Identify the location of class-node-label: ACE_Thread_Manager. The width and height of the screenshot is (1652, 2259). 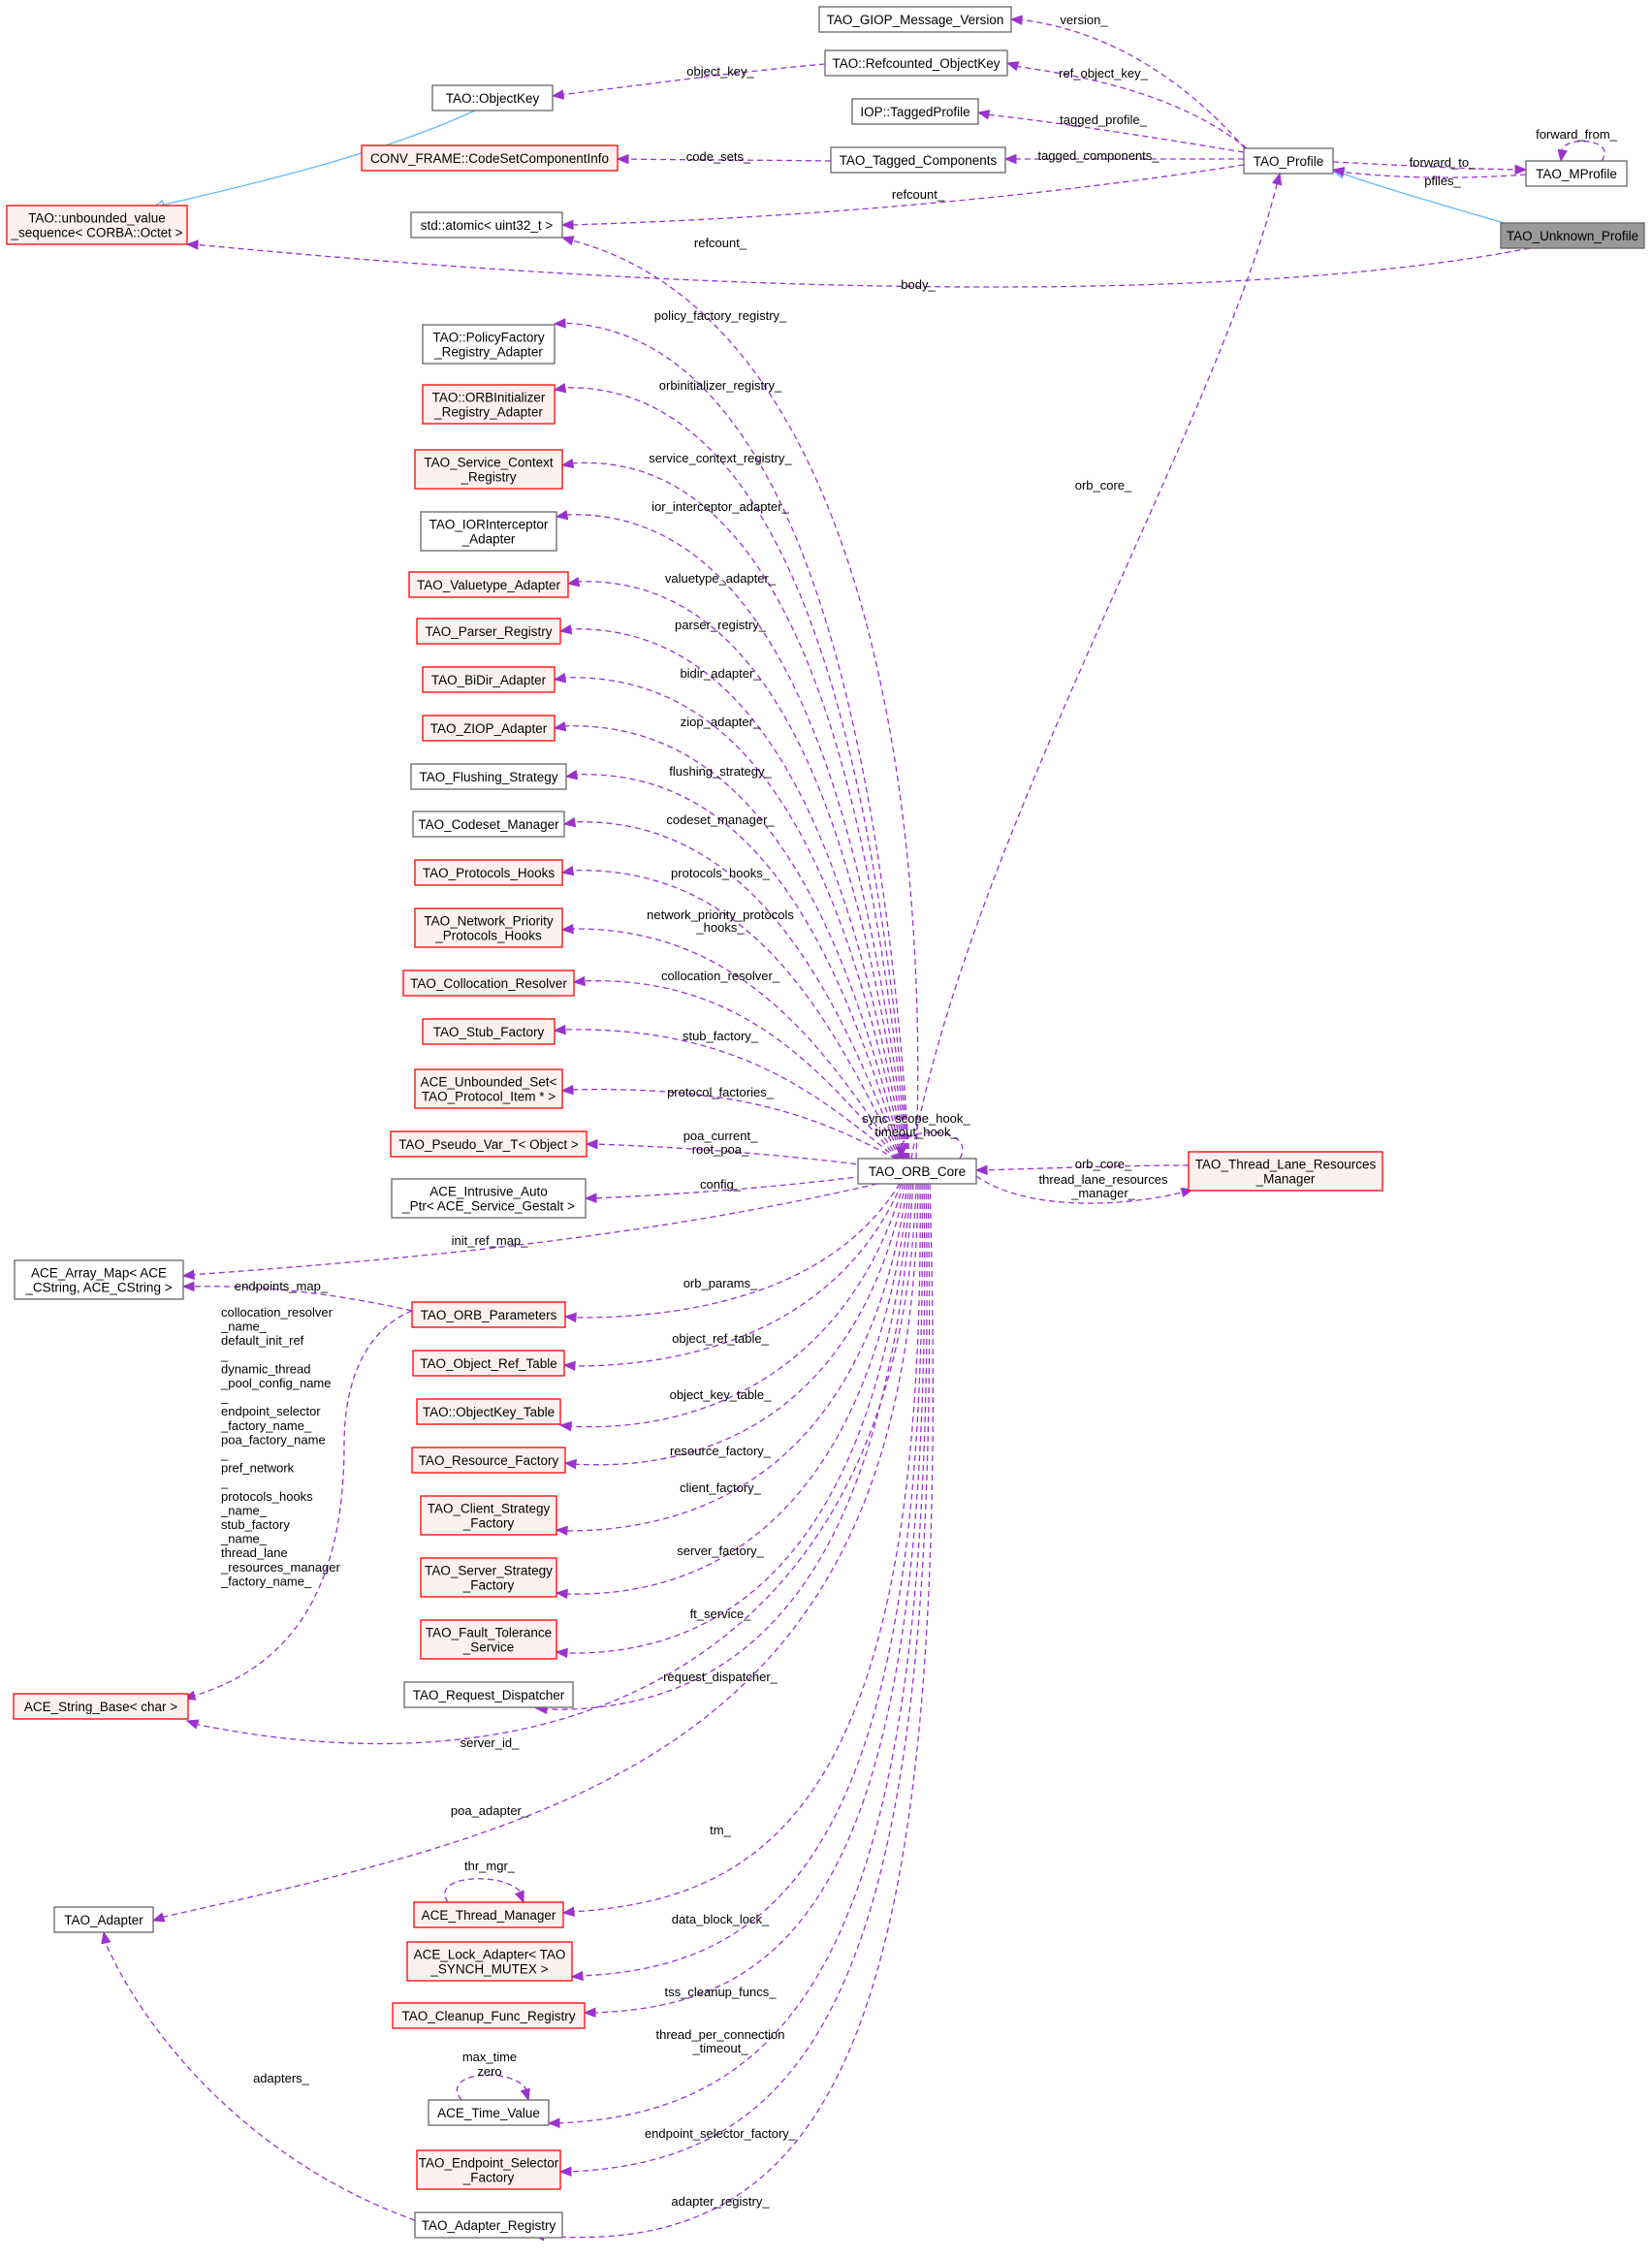
(489, 1915).